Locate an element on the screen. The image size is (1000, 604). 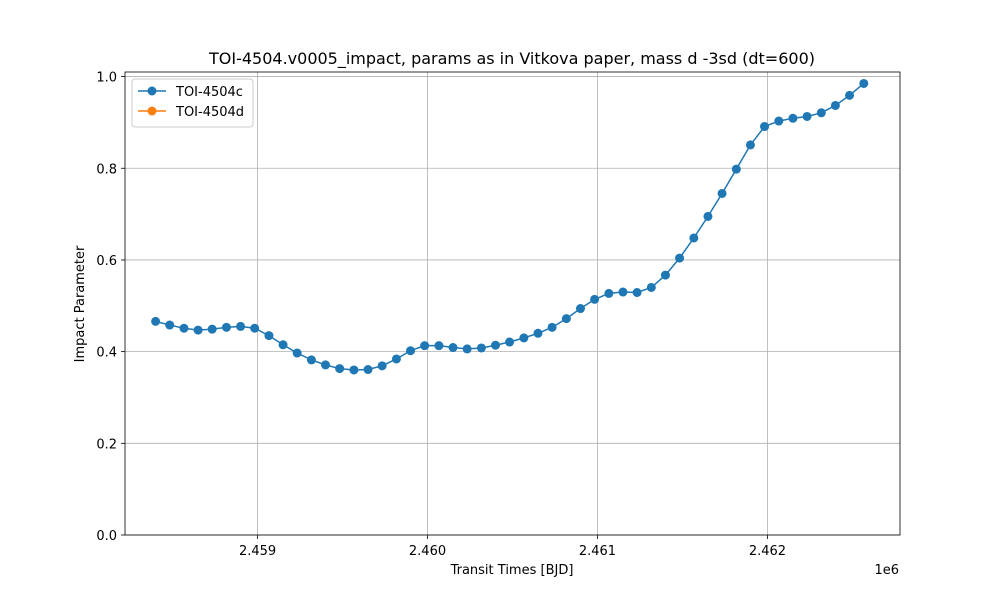
y-tick-label: 0.8 is located at coordinates (106, 169).